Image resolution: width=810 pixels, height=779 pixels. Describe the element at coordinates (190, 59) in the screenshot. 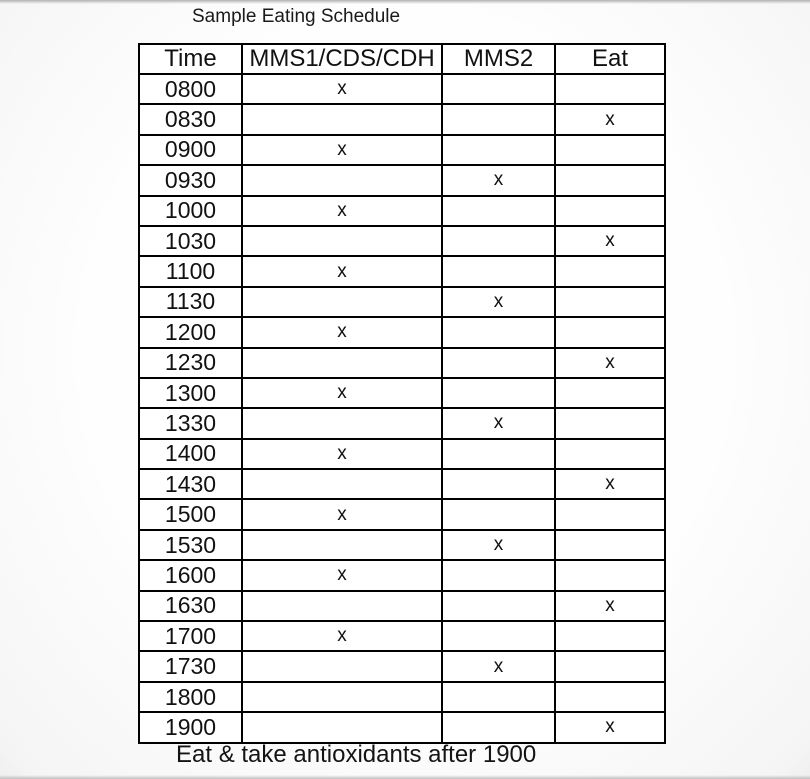

I see `column-header-time: Time` at that location.